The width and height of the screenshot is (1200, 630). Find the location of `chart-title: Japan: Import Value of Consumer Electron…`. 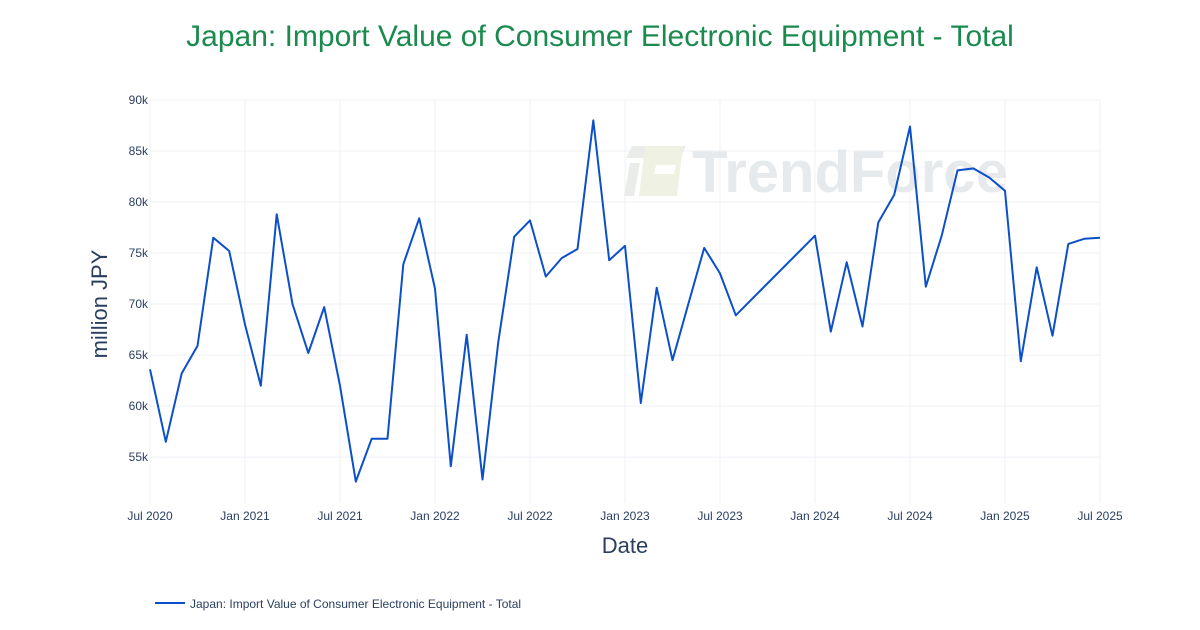

chart-title: Japan: Import Value of Consumer Electron… is located at coordinates (600, 36).